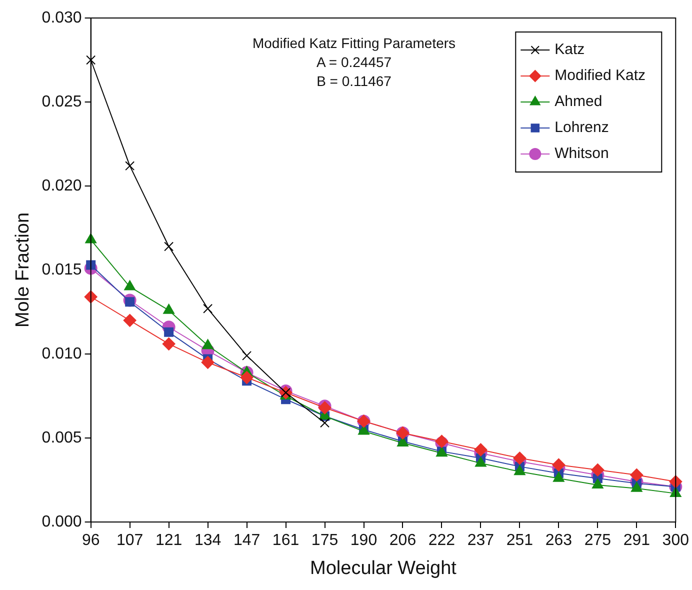 The width and height of the screenshot is (692, 590). What do you see at coordinates (581, 127) in the screenshot?
I see `legend-label: Lohrenz` at bounding box center [581, 127].